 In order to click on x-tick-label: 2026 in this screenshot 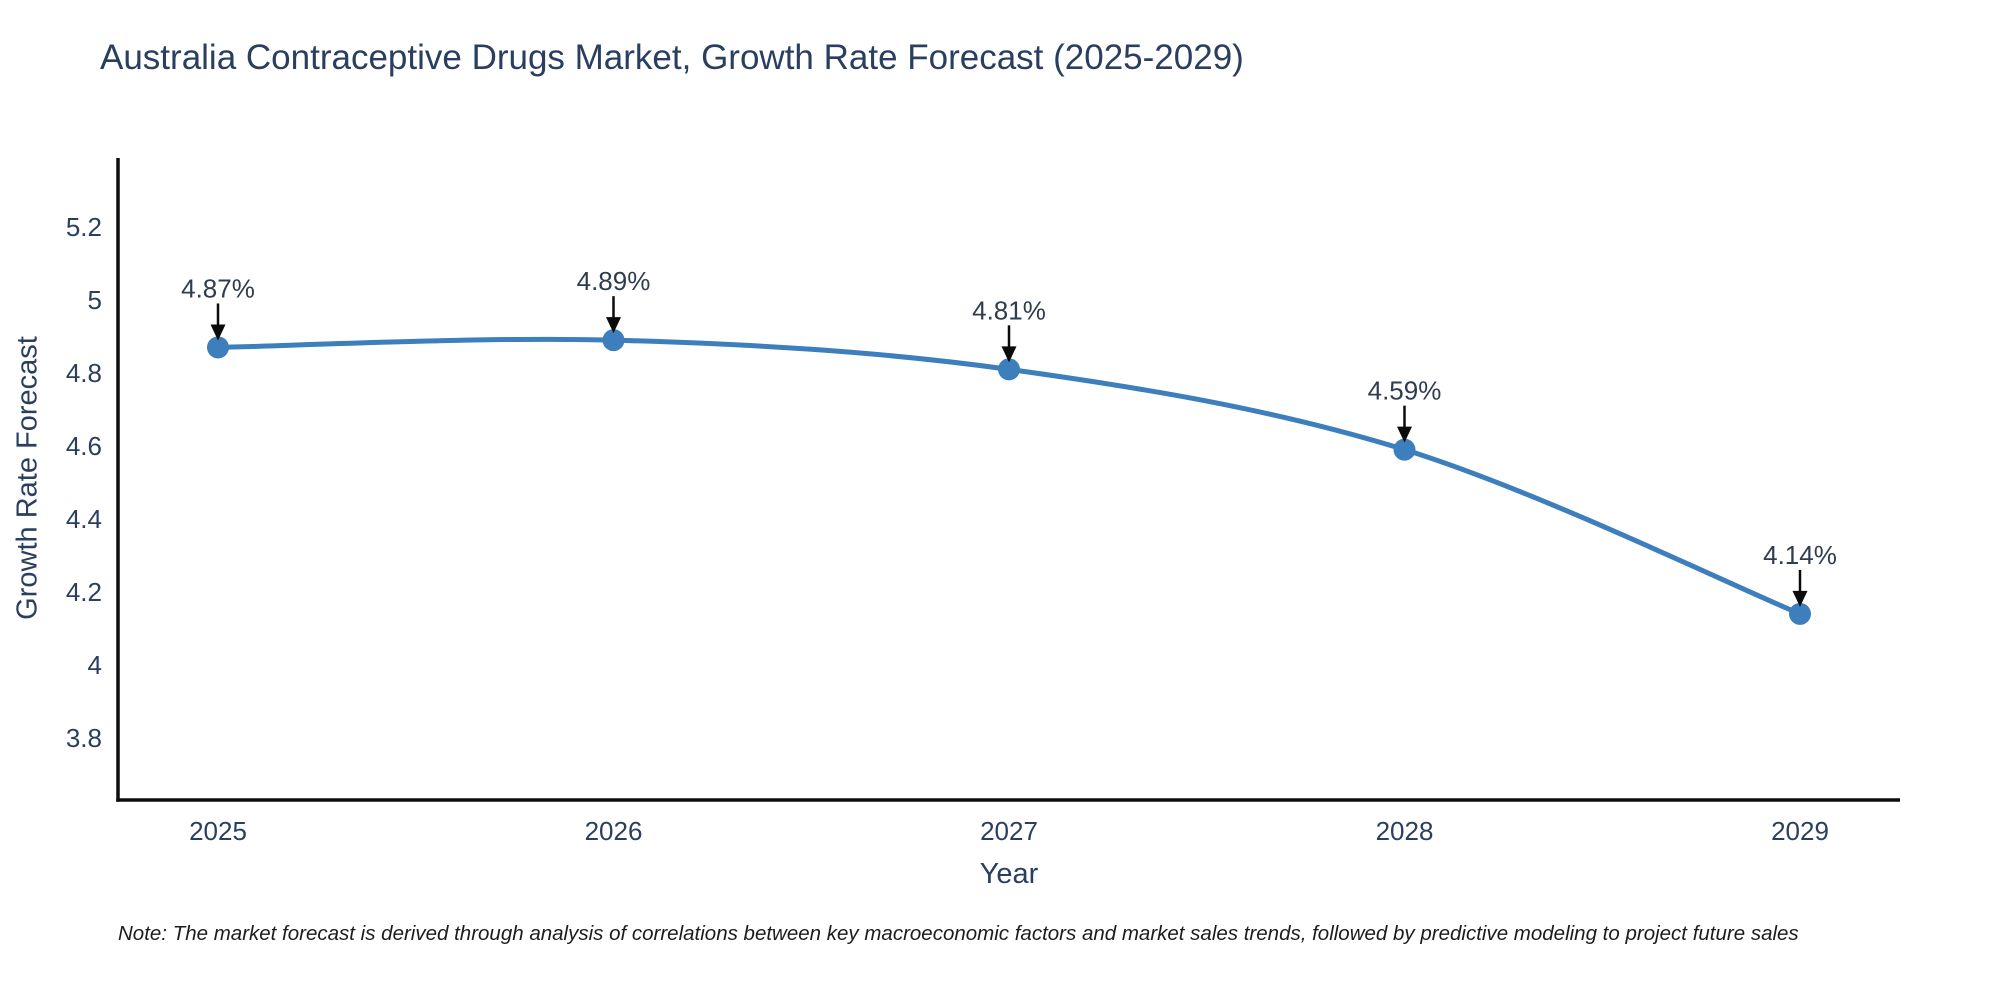, I will do `click(614, 831)`.